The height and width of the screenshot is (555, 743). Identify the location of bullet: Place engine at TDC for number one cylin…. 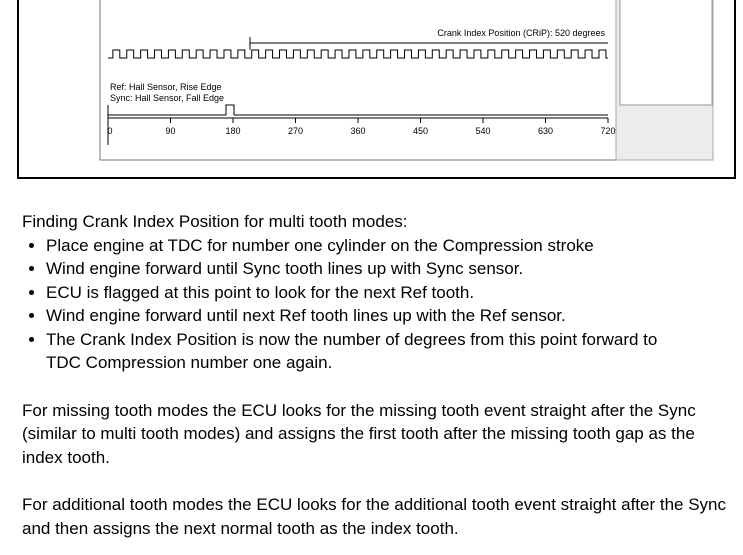
(390, 246).